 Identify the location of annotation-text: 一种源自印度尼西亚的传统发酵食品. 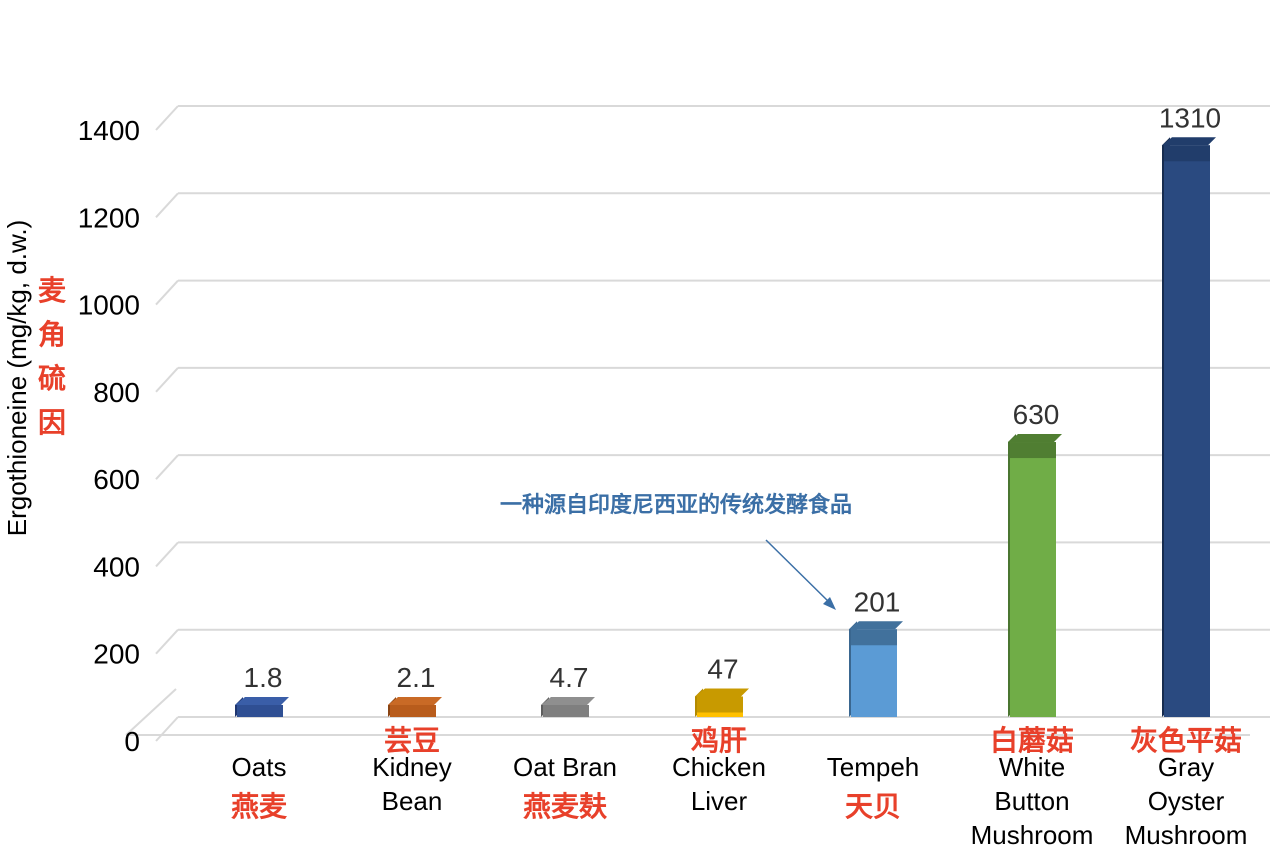
(676, 504).